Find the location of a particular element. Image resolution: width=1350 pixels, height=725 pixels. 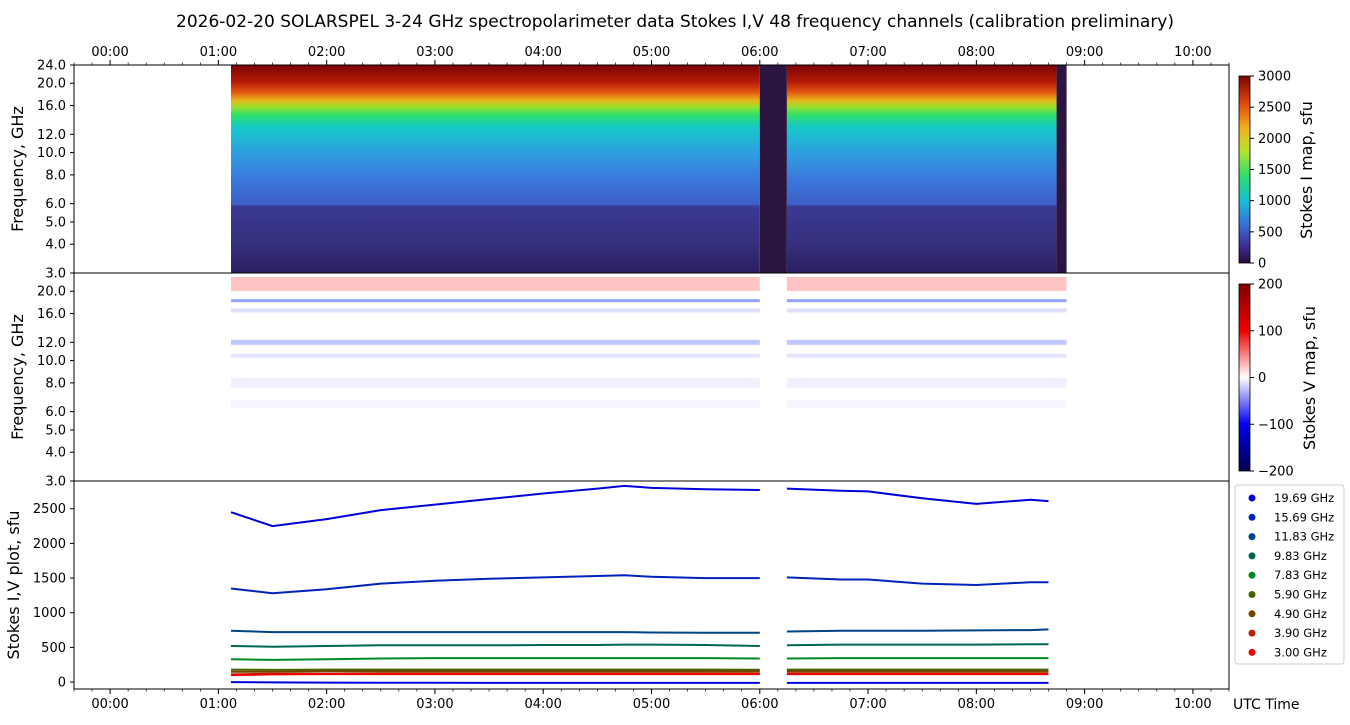

stokes-iv-ytick-label-5: 2500 is located at coordinates (49, 509).